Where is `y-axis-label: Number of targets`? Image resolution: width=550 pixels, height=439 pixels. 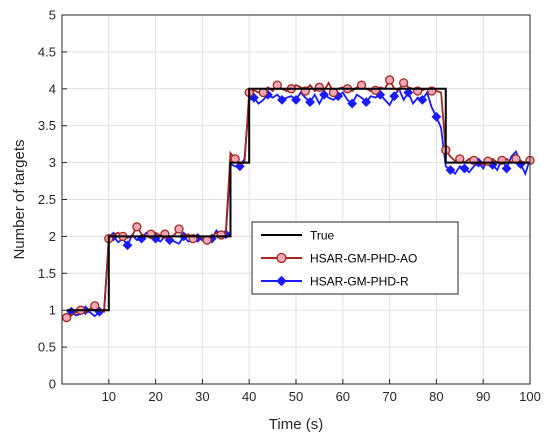
y-axis-label: Number of targets is located at coordinates (19, 199).